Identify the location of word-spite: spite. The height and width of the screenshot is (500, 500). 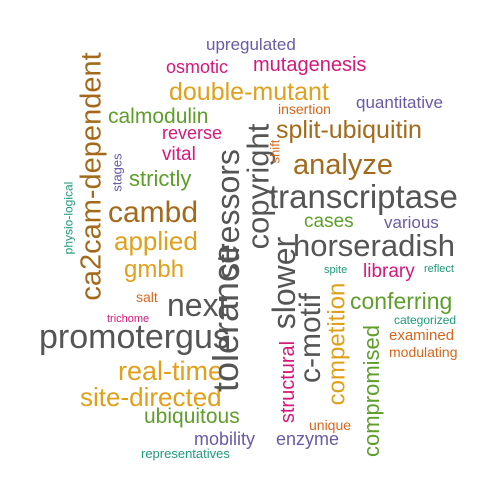
(336, 270).